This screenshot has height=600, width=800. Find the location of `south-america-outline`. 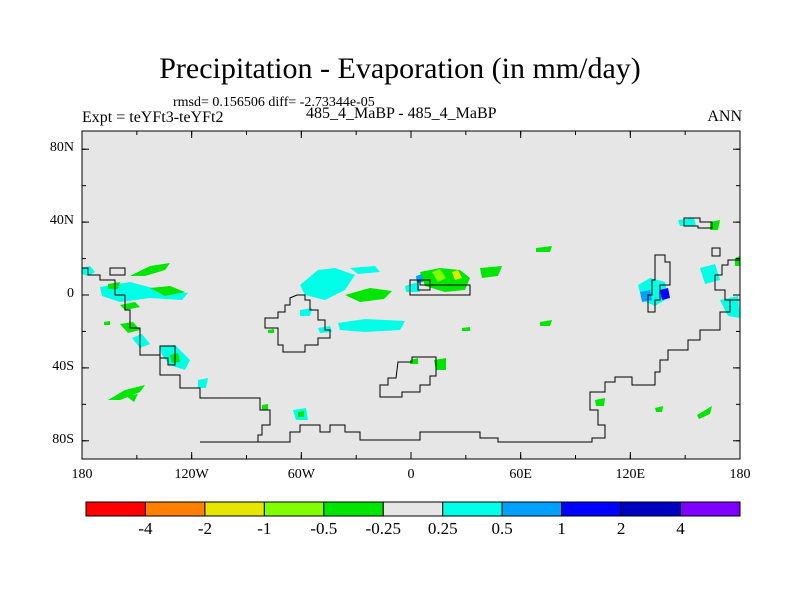

south-america-outline is located at coordinates (297, 323).